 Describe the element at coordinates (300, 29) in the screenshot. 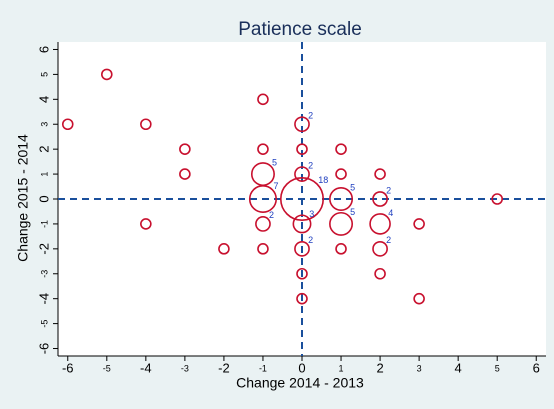

I see `chart-title: Patience scale` at that location.